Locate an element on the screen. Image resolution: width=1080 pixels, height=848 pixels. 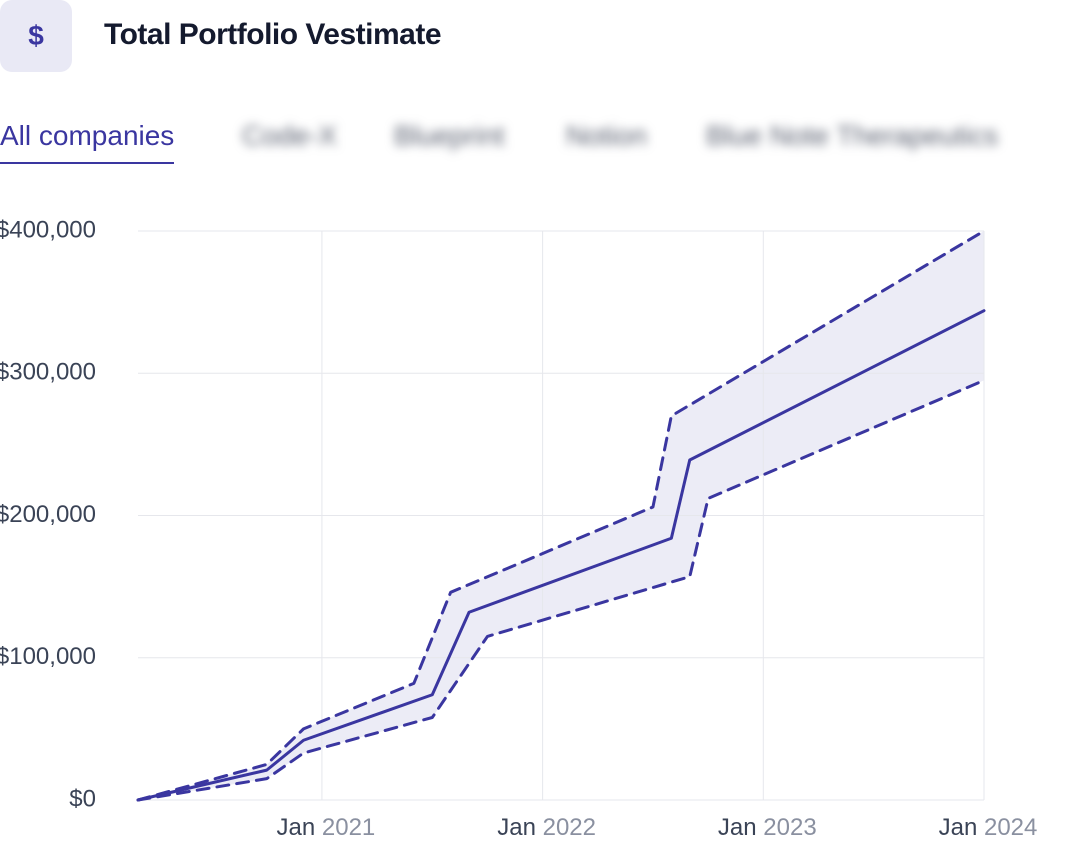
y-tick-label: $0 is located at coordinates (82, 798).